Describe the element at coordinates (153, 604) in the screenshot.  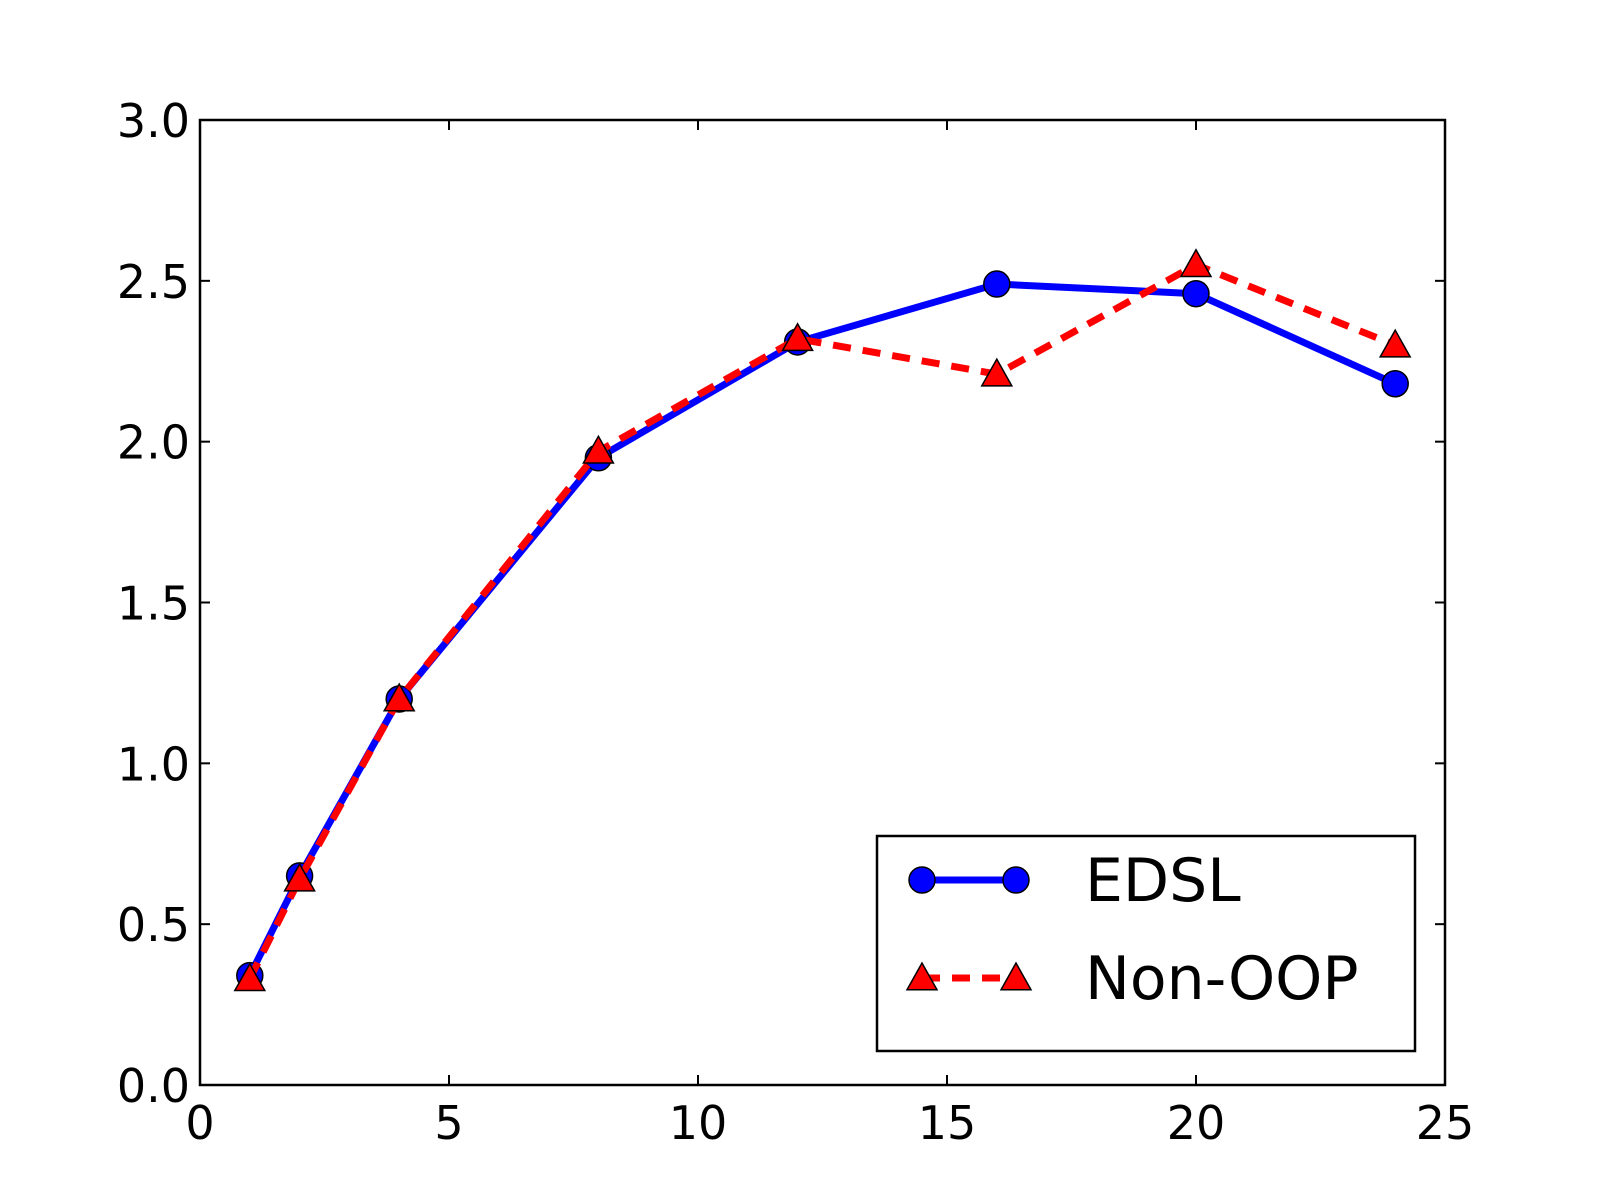
I see `y-tick-label: 1.5` at that location.